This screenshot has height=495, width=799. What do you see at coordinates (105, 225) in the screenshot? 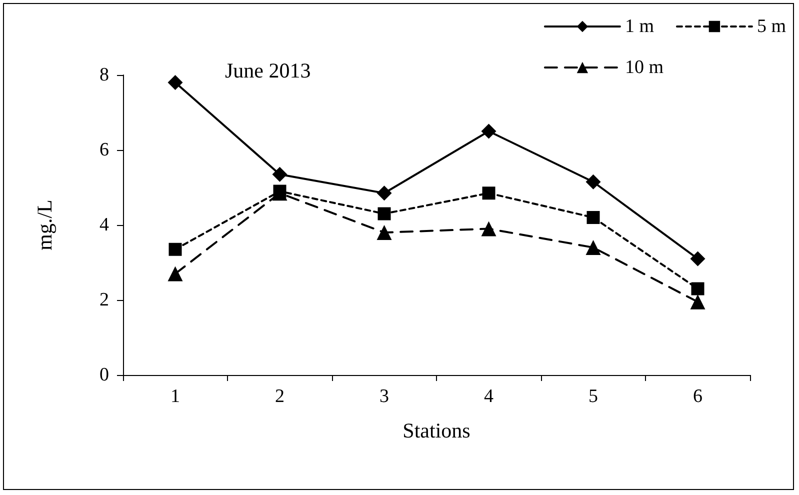
I see `y-tick-label: 4` at bounding box center [105, 225].